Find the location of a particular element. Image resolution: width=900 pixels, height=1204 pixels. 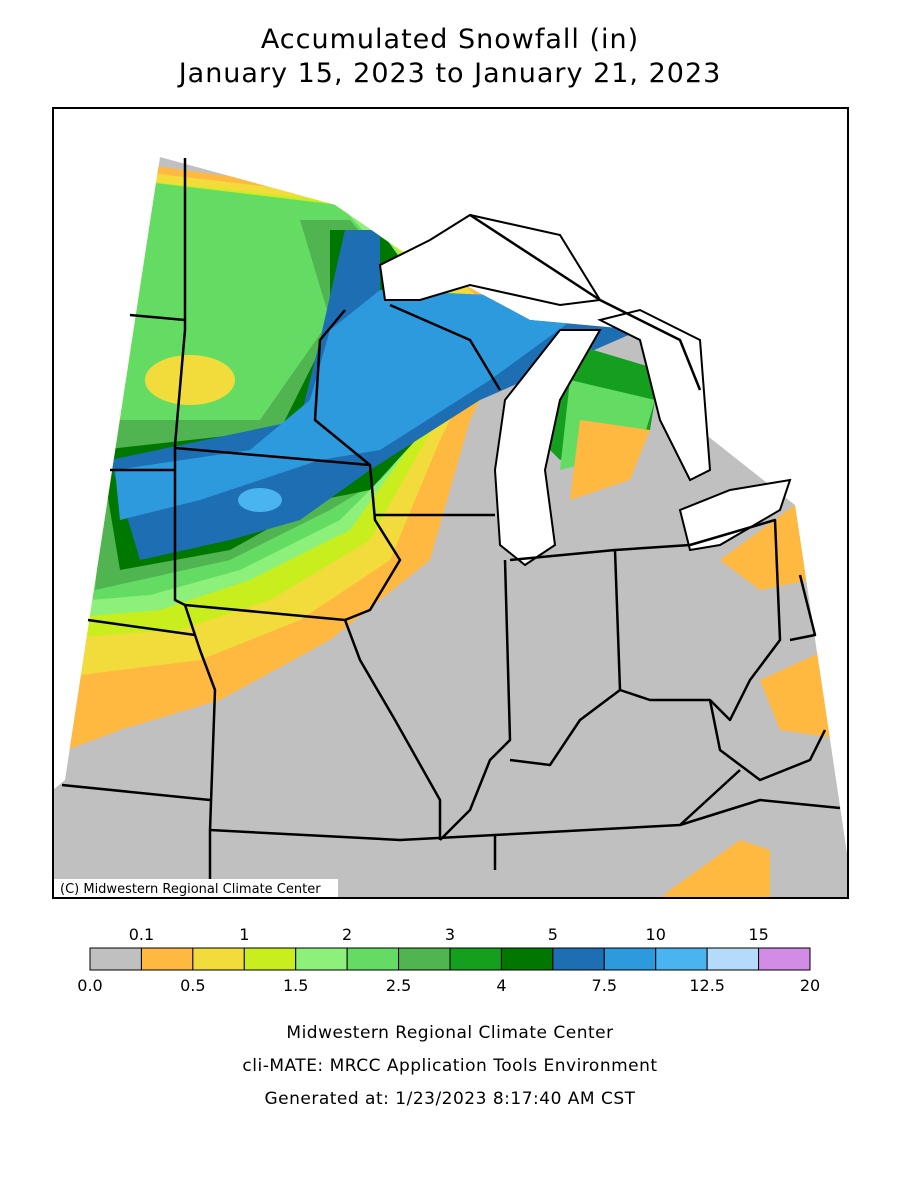

legend-label: 0.5 is located at coordinates (192, 985).